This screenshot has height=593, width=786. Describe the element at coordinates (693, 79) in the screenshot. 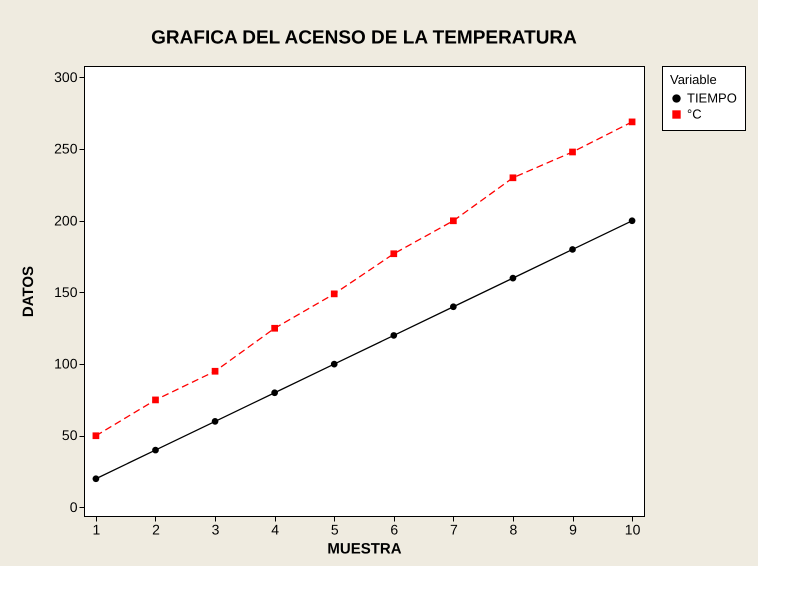

I see `legend-title: Variable` at that location.